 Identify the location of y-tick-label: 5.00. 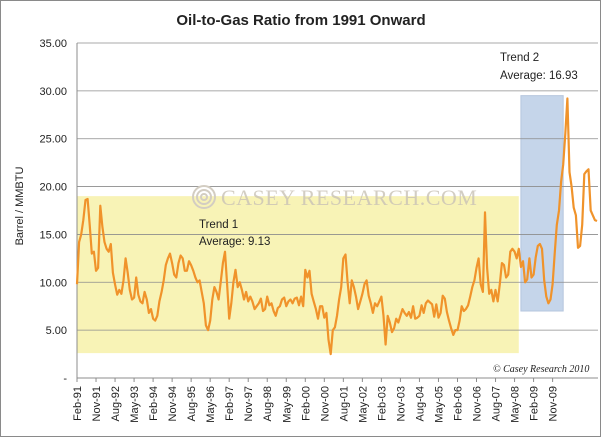
(56, 331).